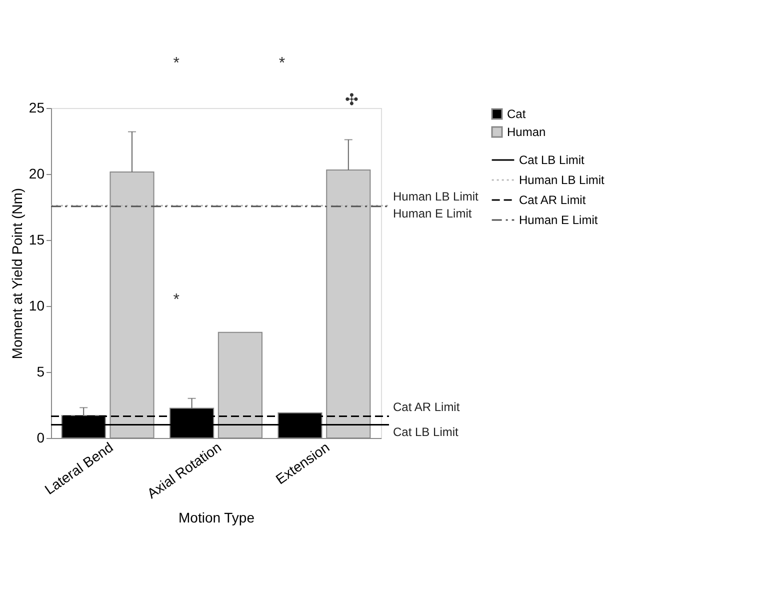 The width and height of the screenshot is (768, 597). I want to click on x-axis-title: Motion Type, so click(216, 518).